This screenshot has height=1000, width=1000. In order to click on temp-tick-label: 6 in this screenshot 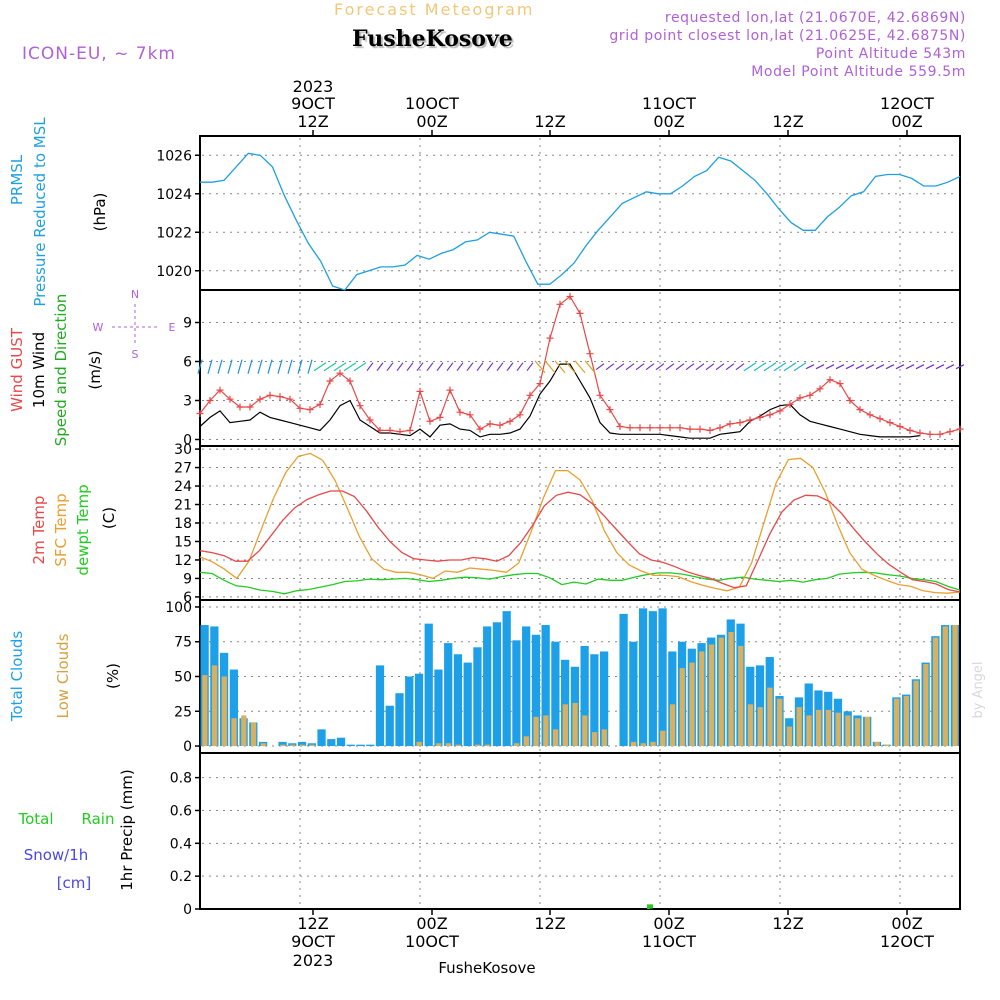, I will do `click(187, 598)`.